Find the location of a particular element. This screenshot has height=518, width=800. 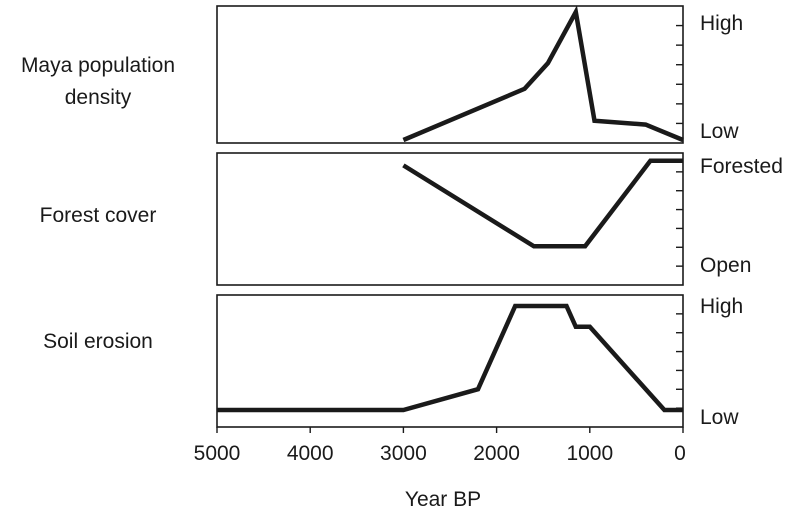

panel-label-line: Forest cover is located at coordinates (98, 215).